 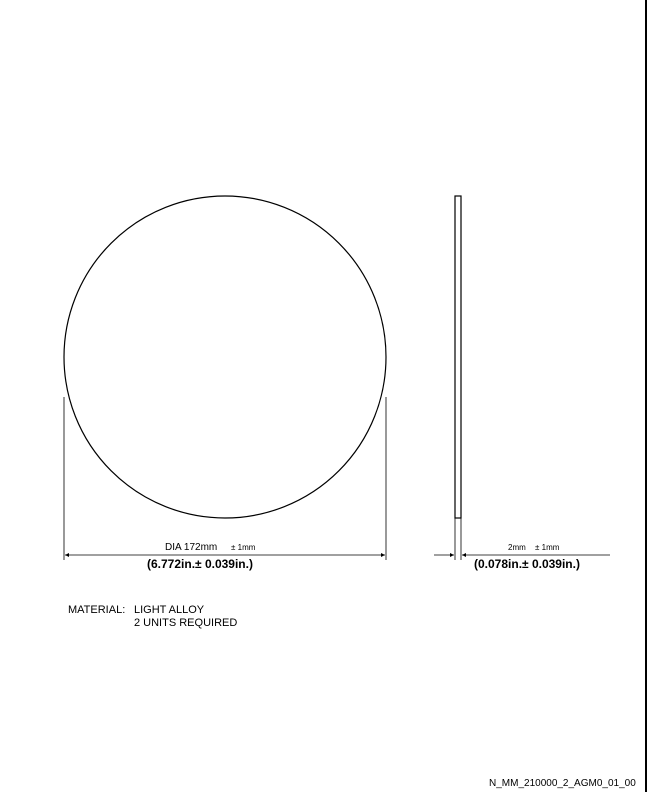 I want to click on thickness-inch-label: (0.078in.± 0.039in.), so click(x=527, y=564).